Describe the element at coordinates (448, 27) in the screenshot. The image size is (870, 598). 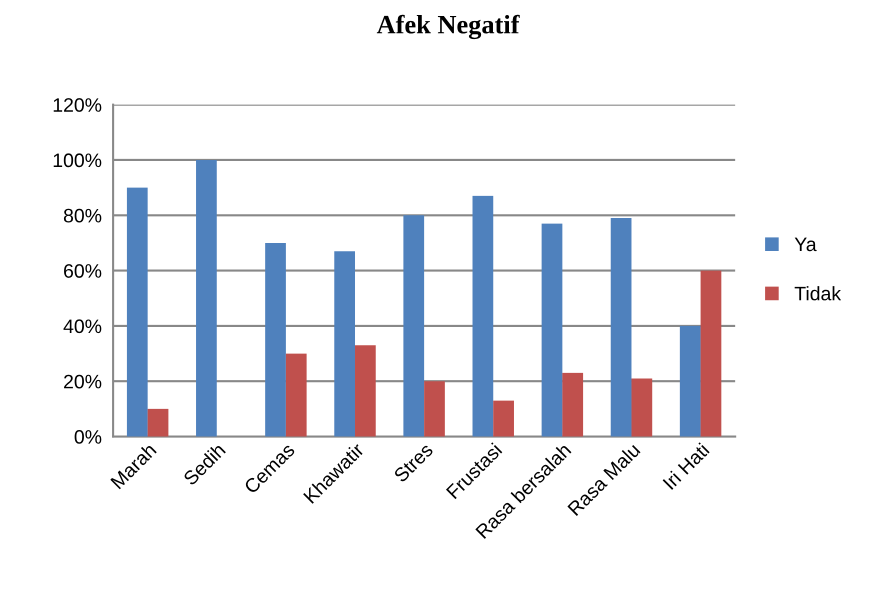
I see `chart-title: Afek Negatif` at that location.